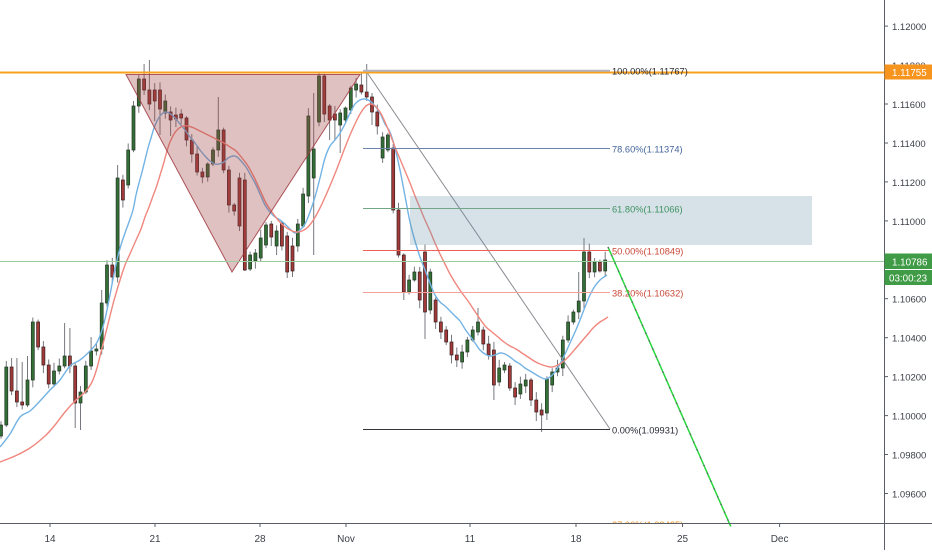  I want to click on svg-text: 03:00:23, so click(908, 279).